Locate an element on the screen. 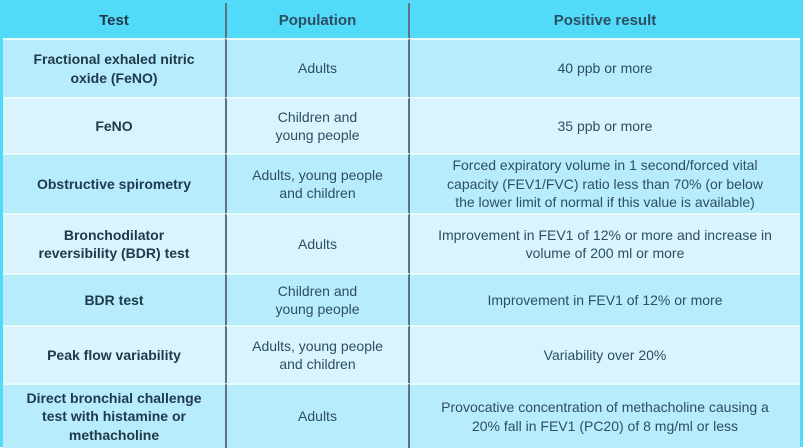  cell-result: Variability over 20% is located at coordinates (605, 354).